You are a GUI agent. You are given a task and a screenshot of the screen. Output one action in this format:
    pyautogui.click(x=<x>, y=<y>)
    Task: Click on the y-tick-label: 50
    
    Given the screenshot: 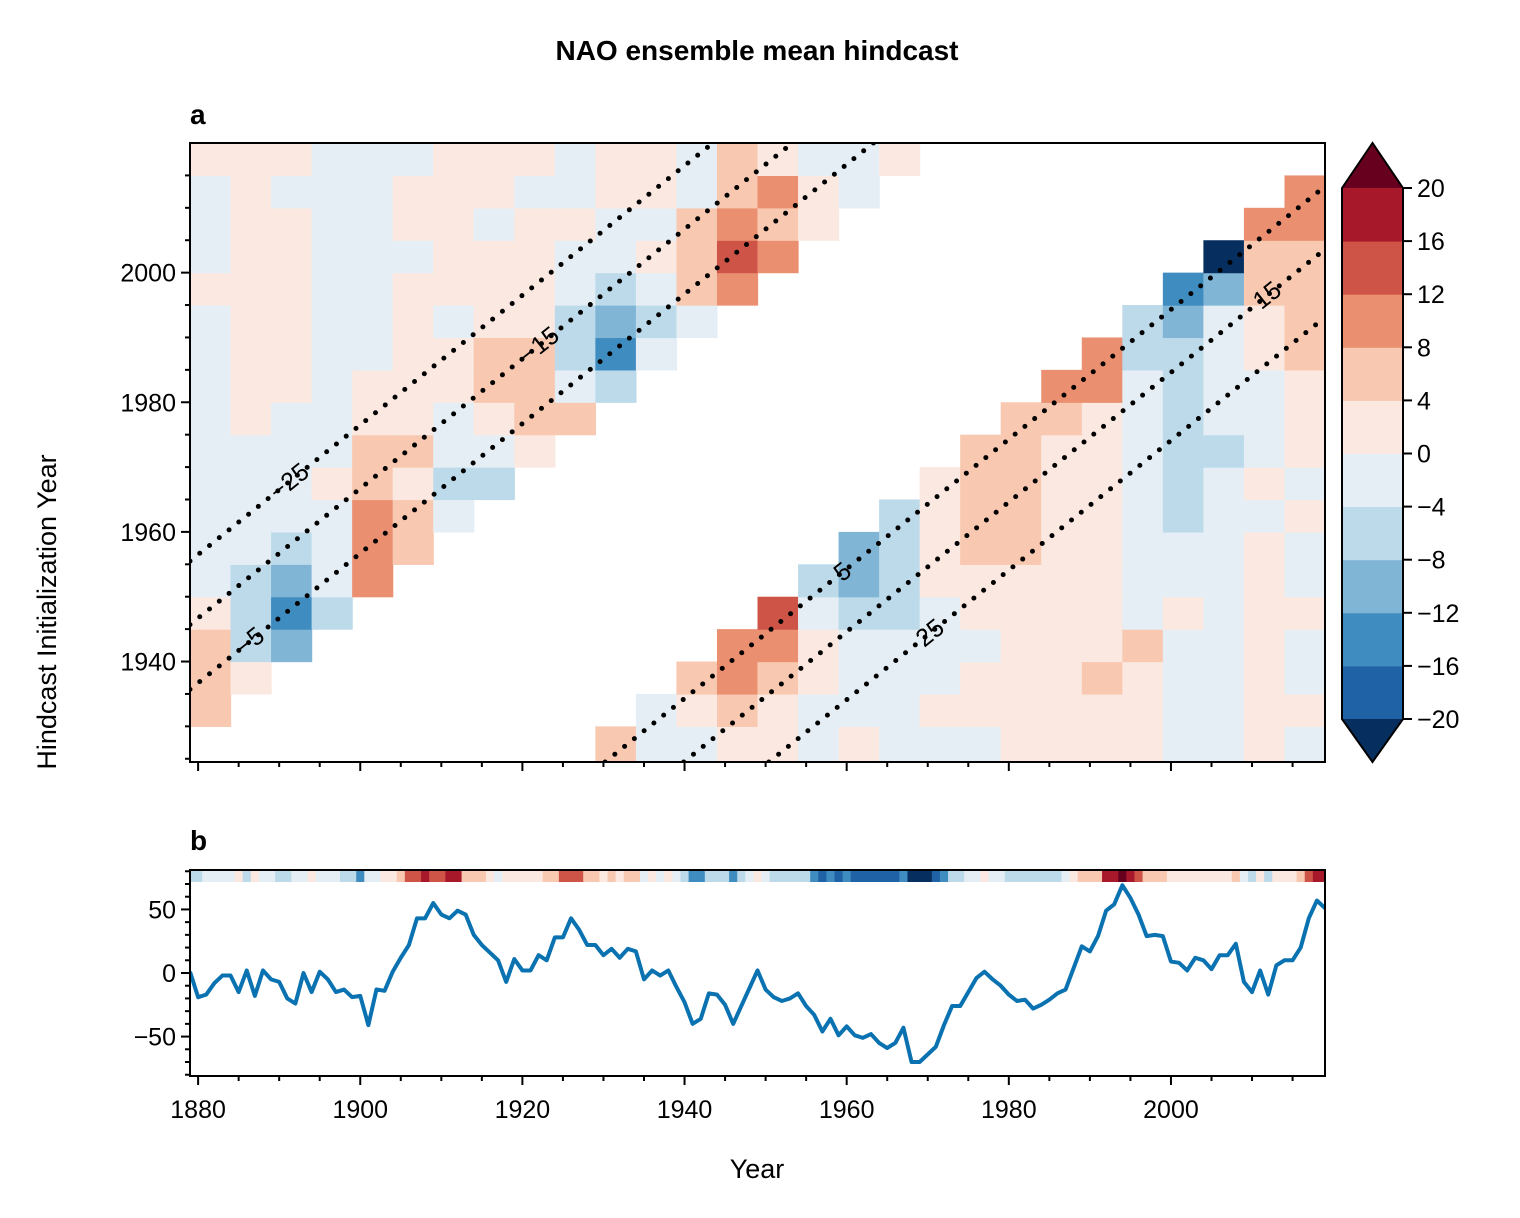 What is the action you would take?
    pyautogui.click(x=162, y=910)
    